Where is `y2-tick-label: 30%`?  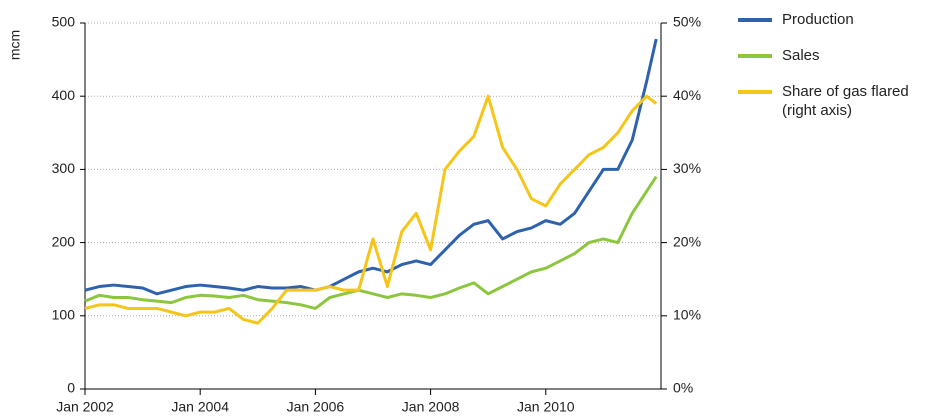
y2-tick-label: 30% is located at coordinates (687, 168).